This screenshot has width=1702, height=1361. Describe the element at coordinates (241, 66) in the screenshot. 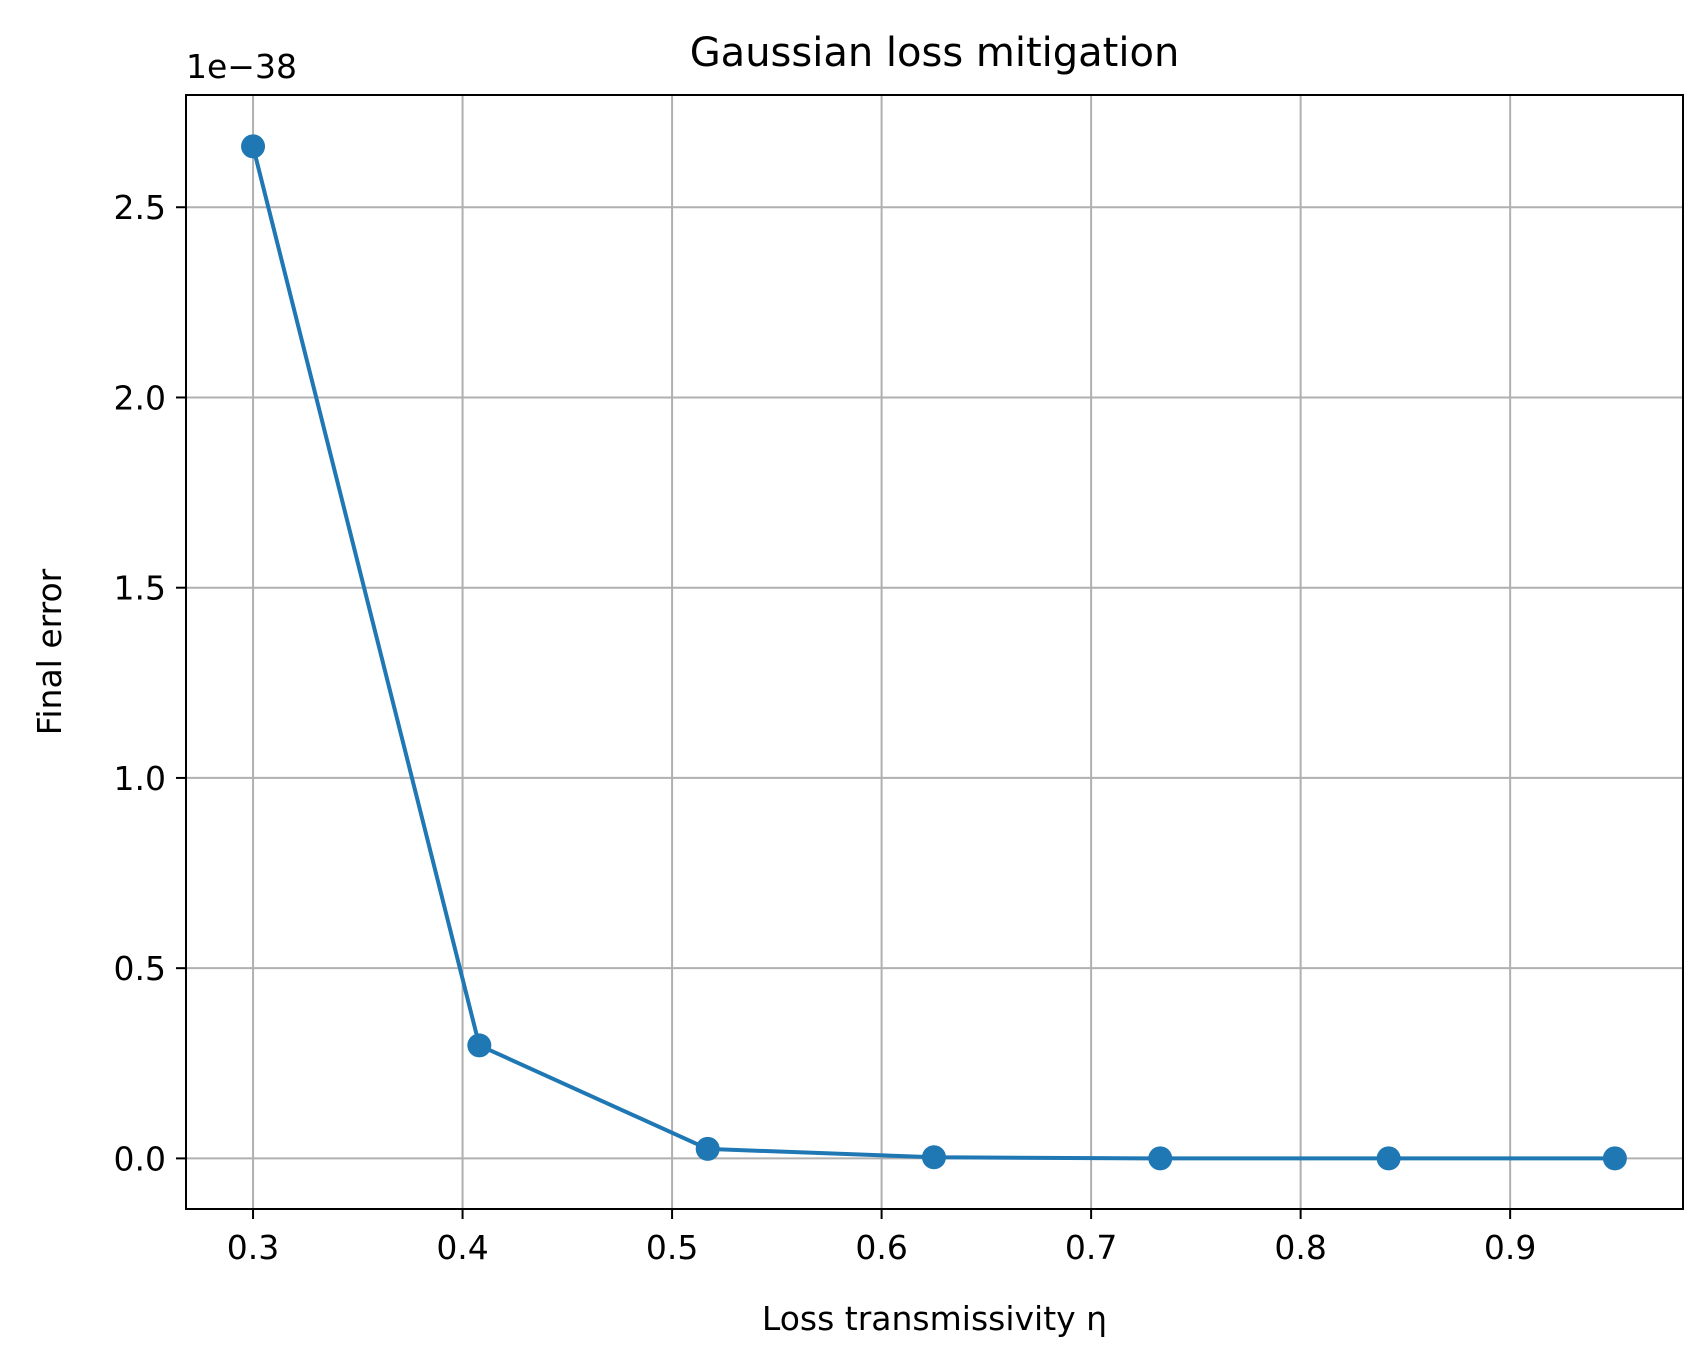

I see `y-axis-offset-label: 1e−38` at that location.